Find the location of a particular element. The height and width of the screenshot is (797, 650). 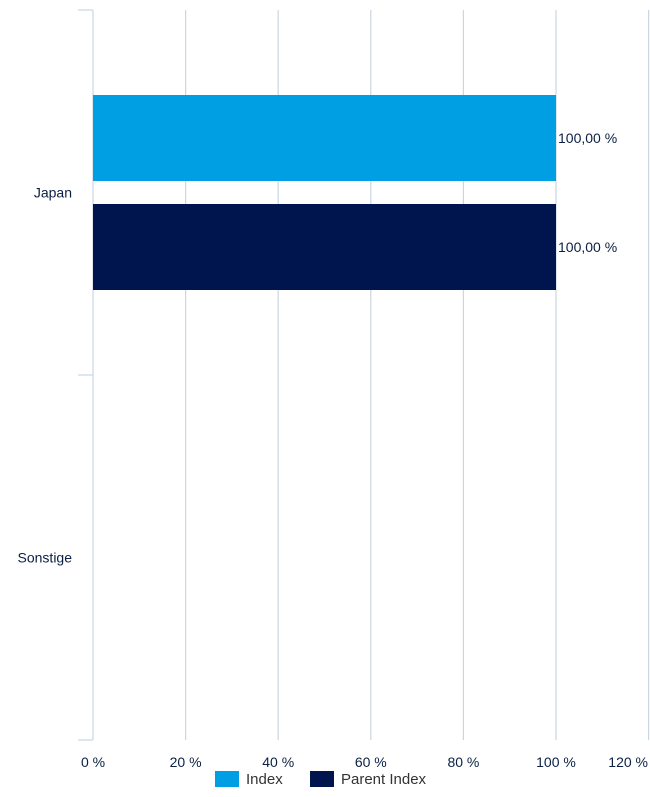

x-tick-label-80: 80 % is located at coordinates (463, 762).